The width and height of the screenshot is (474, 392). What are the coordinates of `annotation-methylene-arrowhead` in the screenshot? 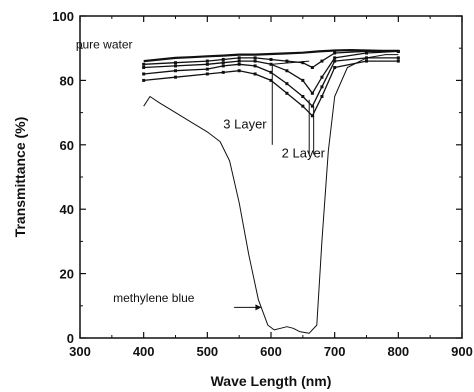 It's located at (258, 307).